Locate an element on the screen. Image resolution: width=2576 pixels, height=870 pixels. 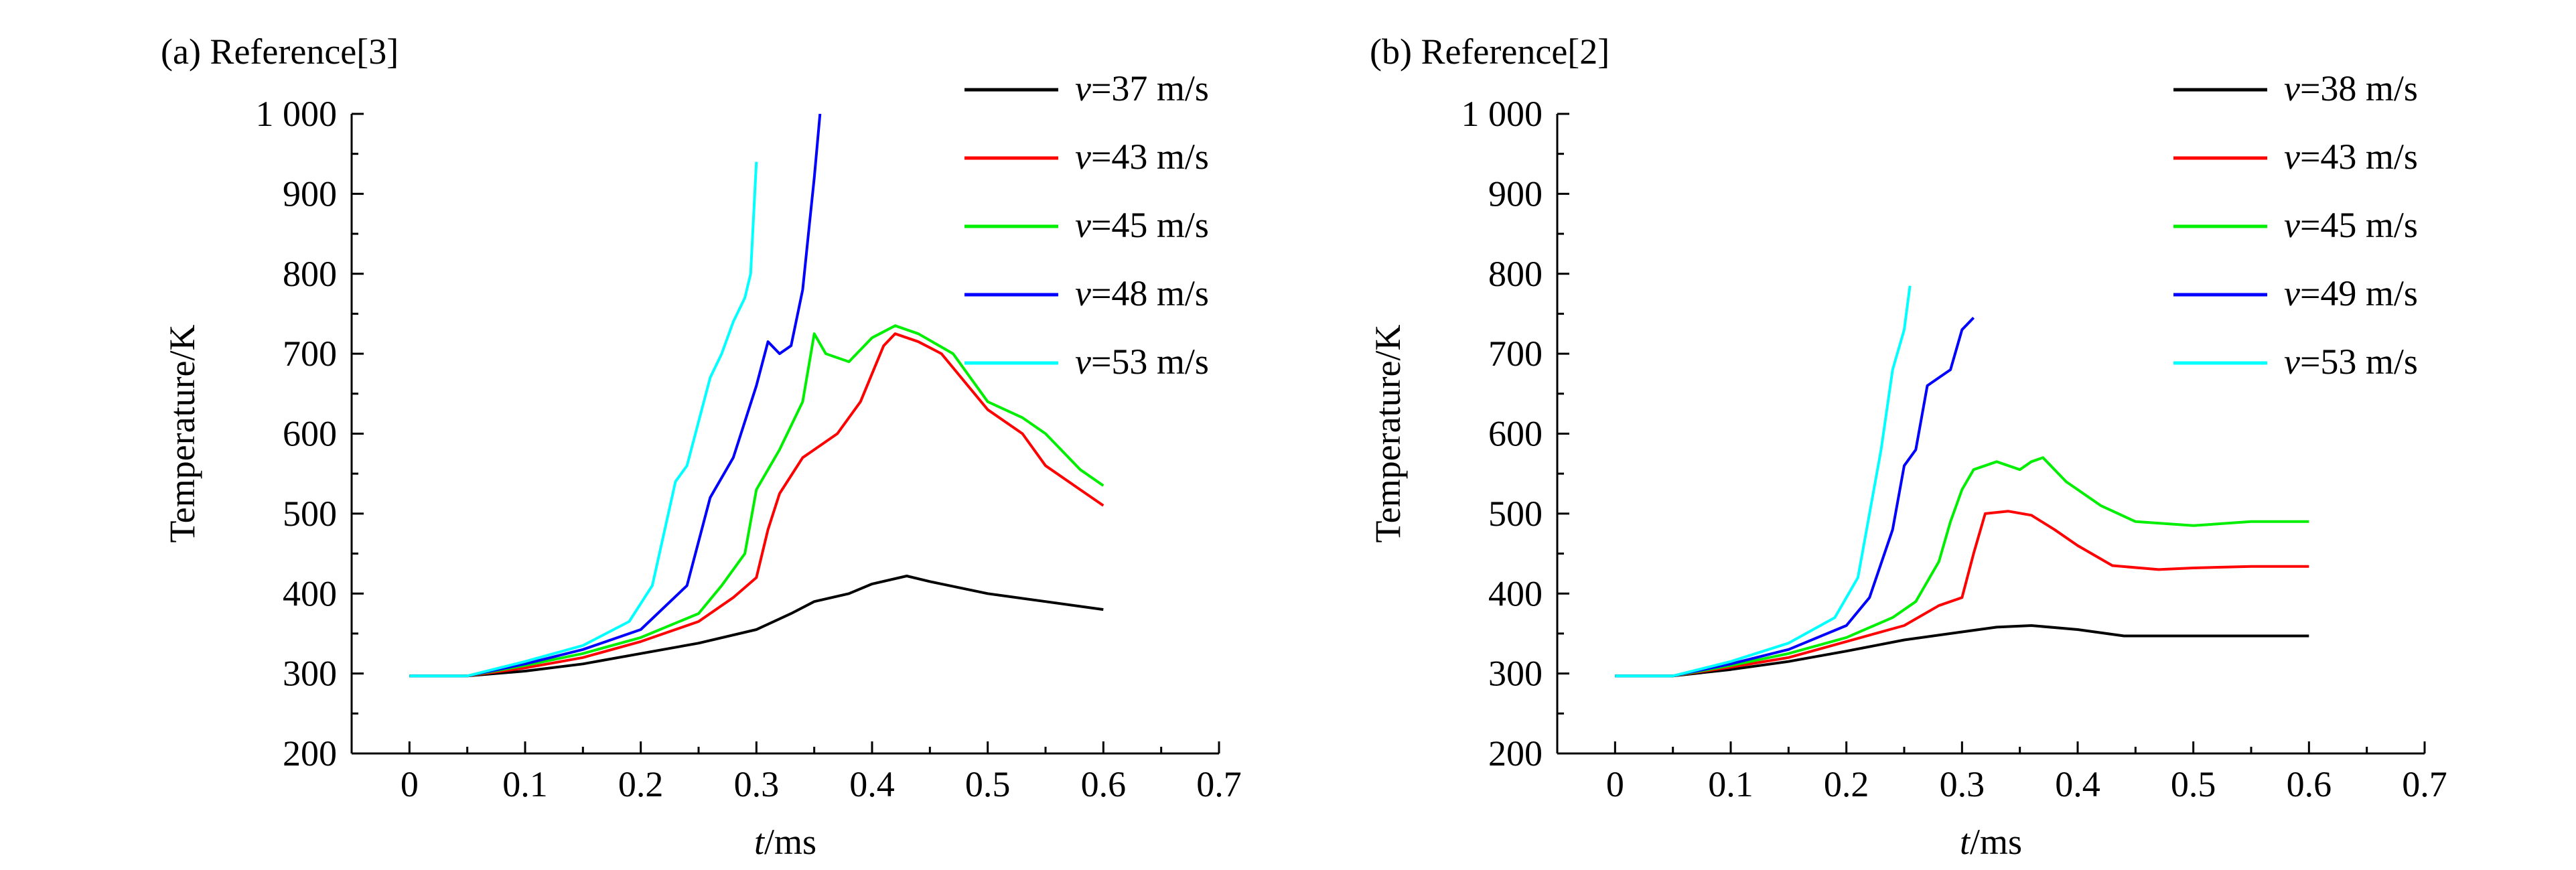
legend-label: v=38 m/s is located at coordinates (2351, 88).